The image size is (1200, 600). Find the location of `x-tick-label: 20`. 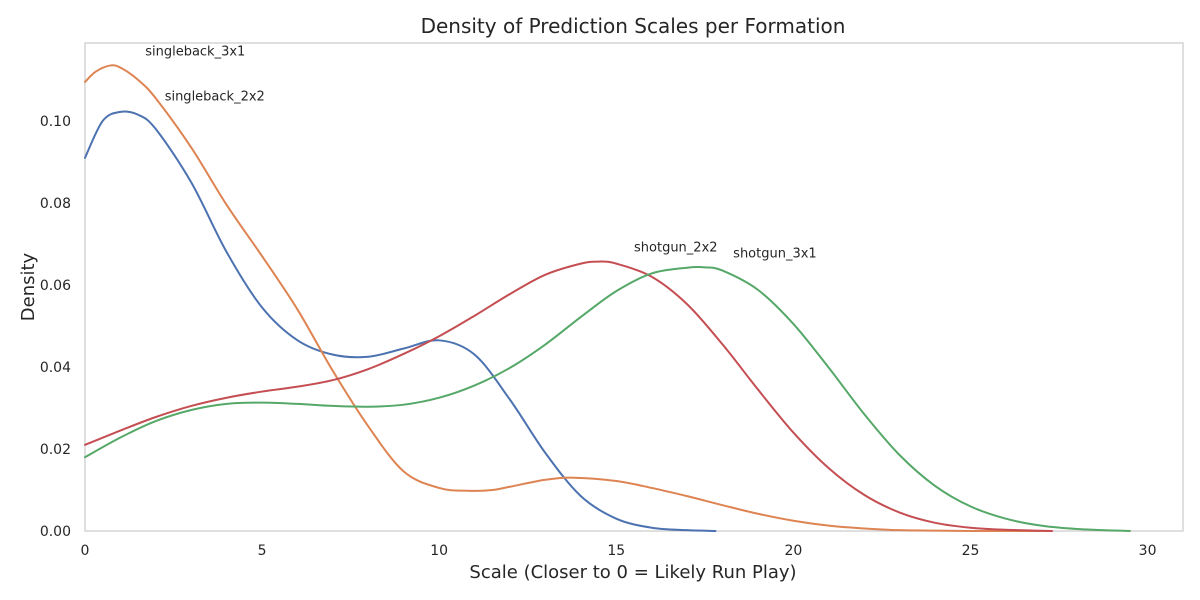

x-tick-label: 20 is located at coordinates (793, 551).